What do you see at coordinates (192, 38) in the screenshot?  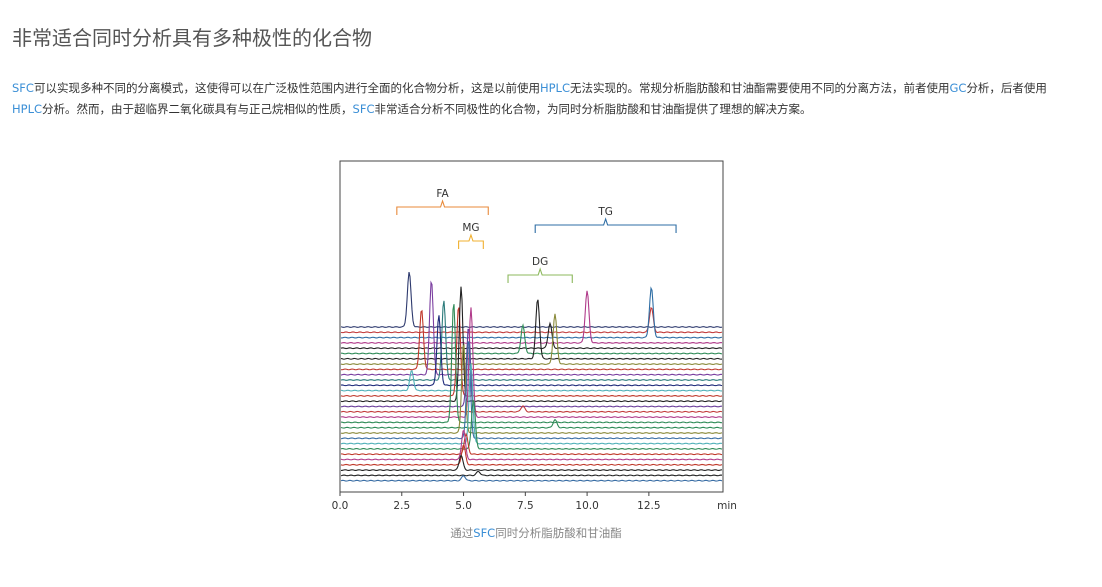 I see `page-title: 非常适合同时分析具有多种极性的化合物` at bounding box center [192, 38].